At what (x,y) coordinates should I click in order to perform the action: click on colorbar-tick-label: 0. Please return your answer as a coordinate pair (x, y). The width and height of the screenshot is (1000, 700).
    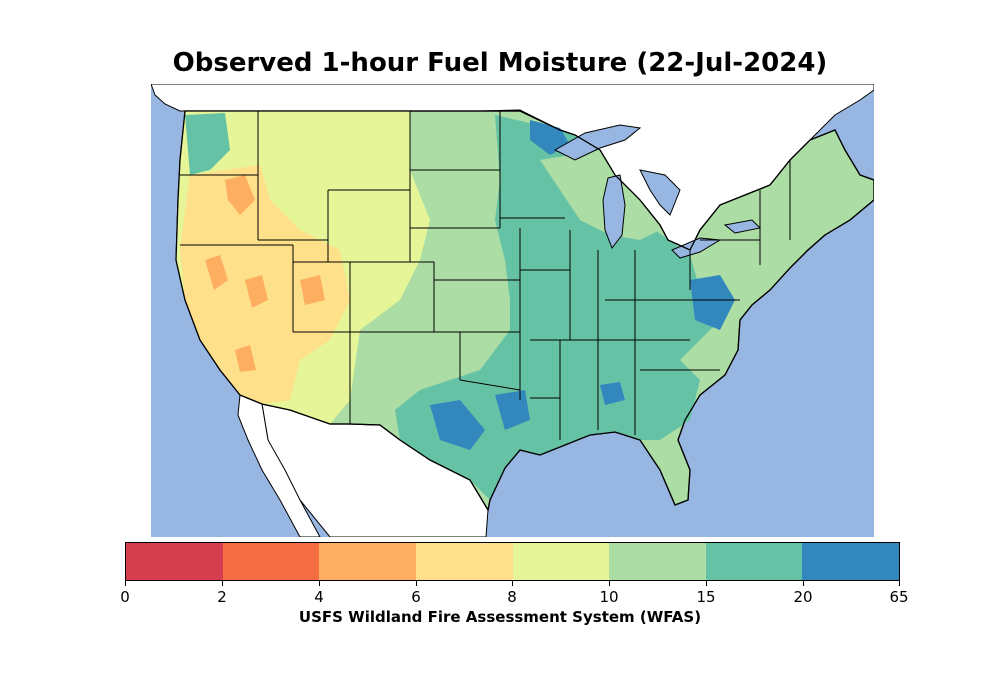
    Looking at the image, I should click on (125, 597).